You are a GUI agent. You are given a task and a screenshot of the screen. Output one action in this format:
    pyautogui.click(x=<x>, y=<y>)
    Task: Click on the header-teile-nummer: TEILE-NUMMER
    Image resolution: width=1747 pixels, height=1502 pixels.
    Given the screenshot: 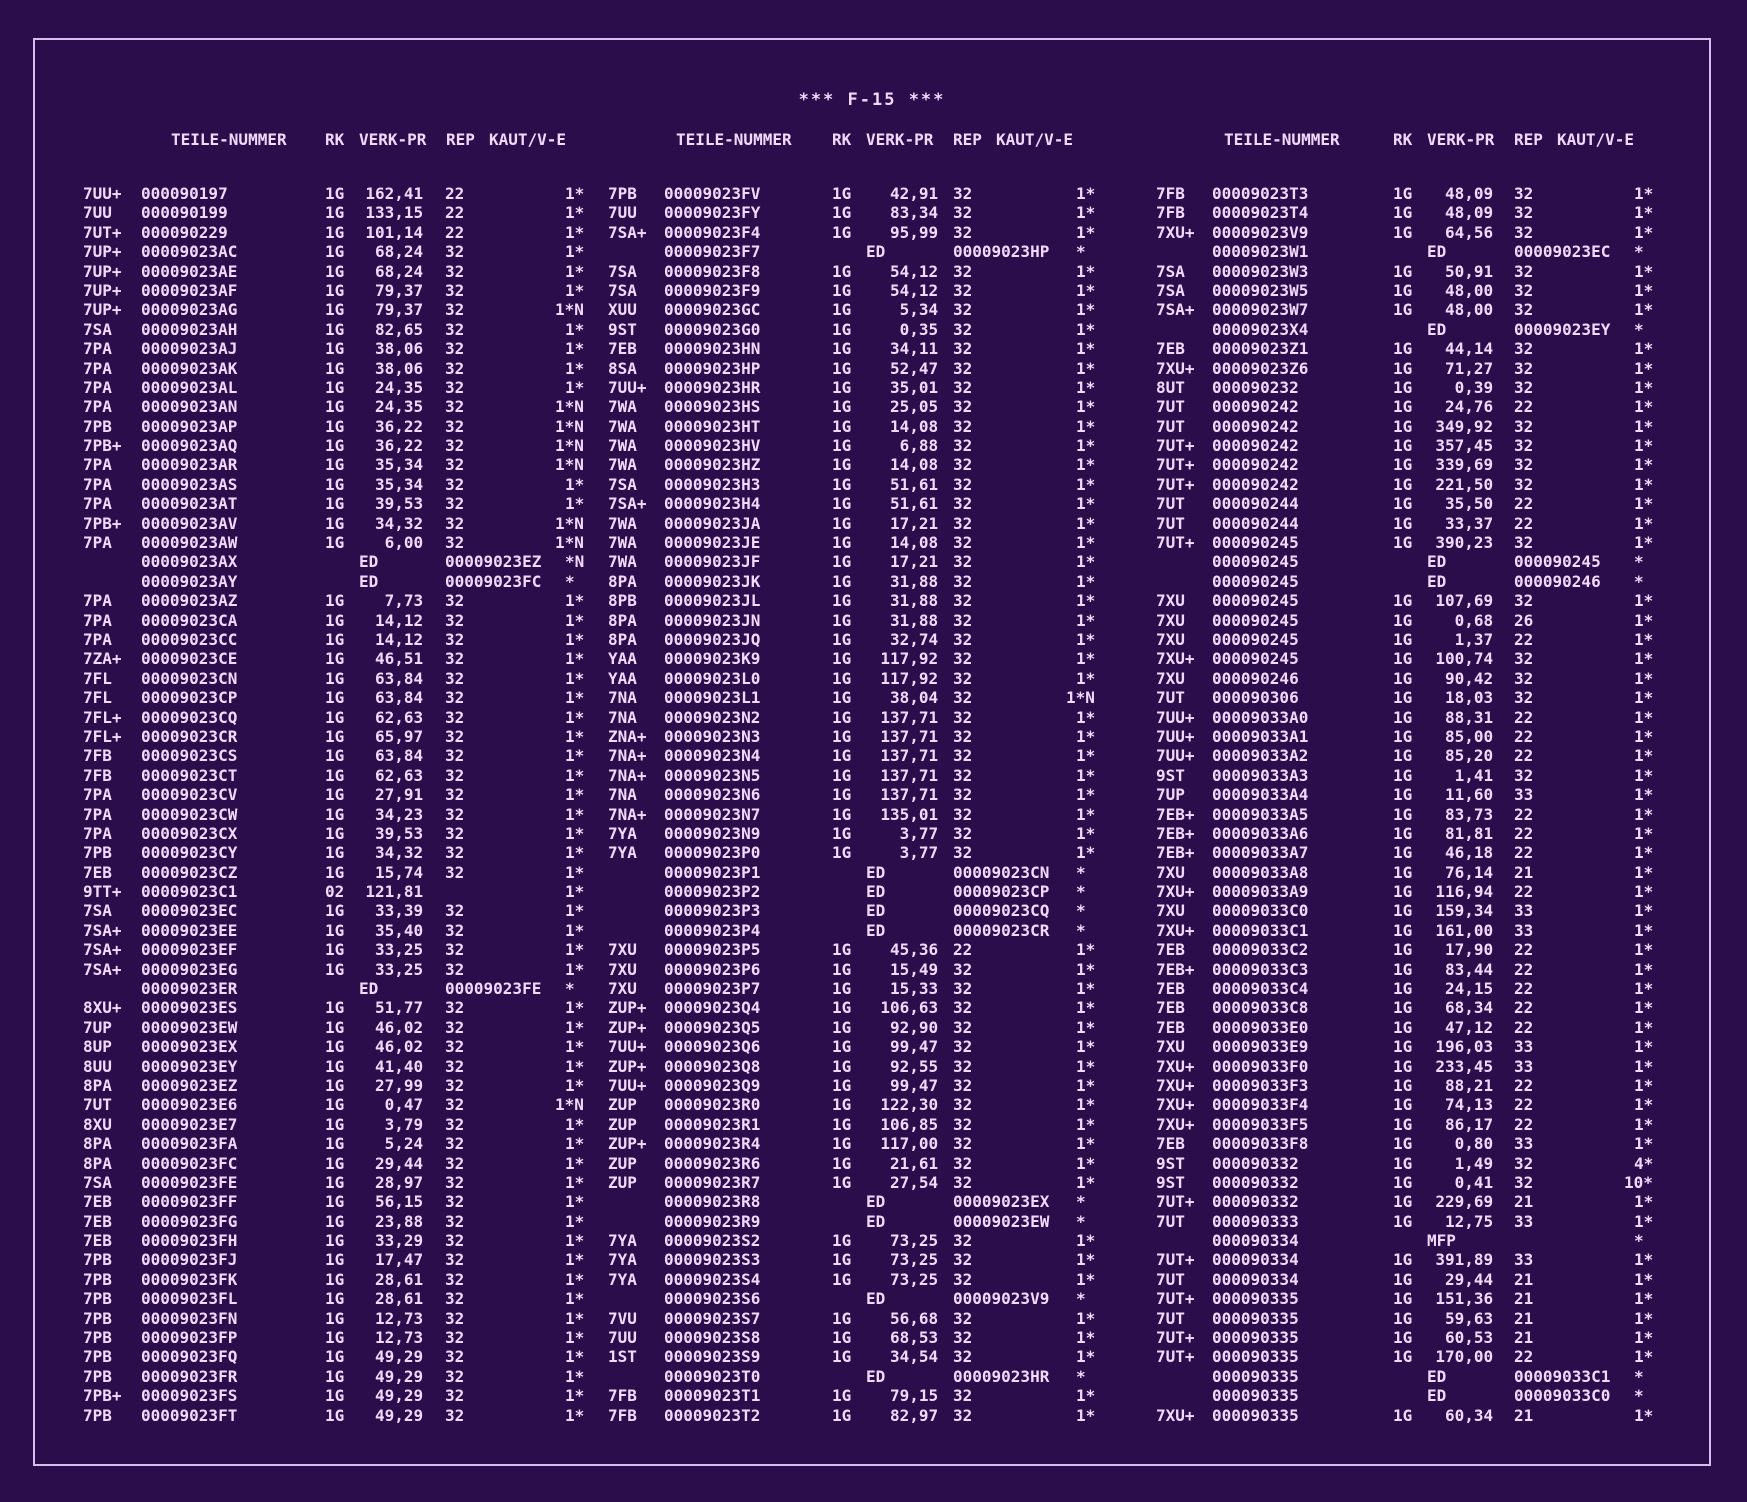 What is the action you would take?
    pyautogui.click(x=734, y=139)
    